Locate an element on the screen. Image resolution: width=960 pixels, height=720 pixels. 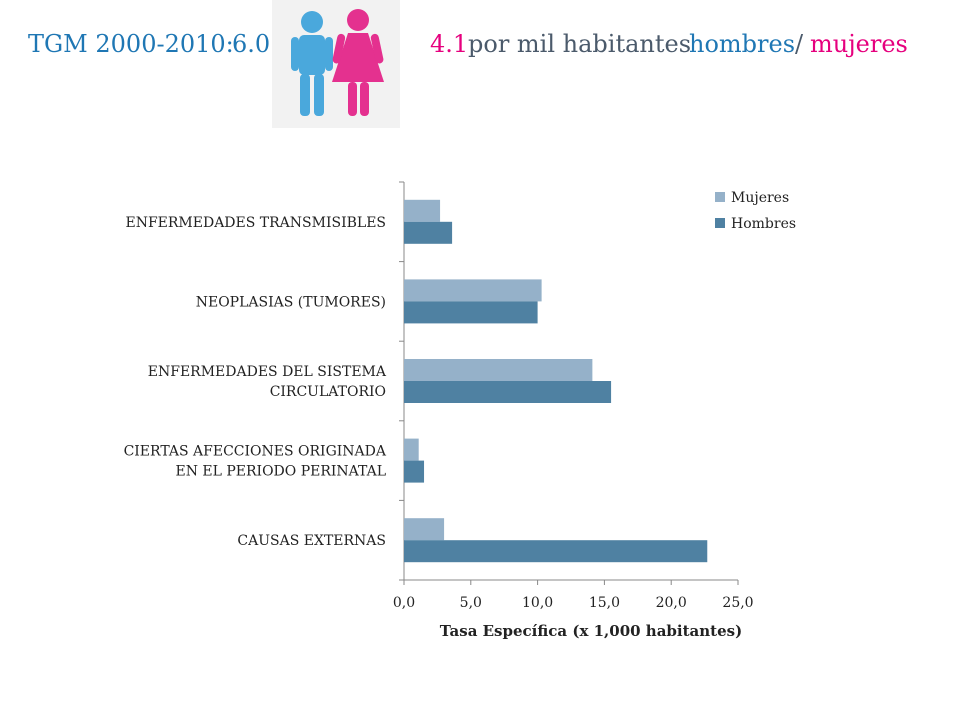
title-value-mujeres: 4.1 is located at coordinates (449, 44).